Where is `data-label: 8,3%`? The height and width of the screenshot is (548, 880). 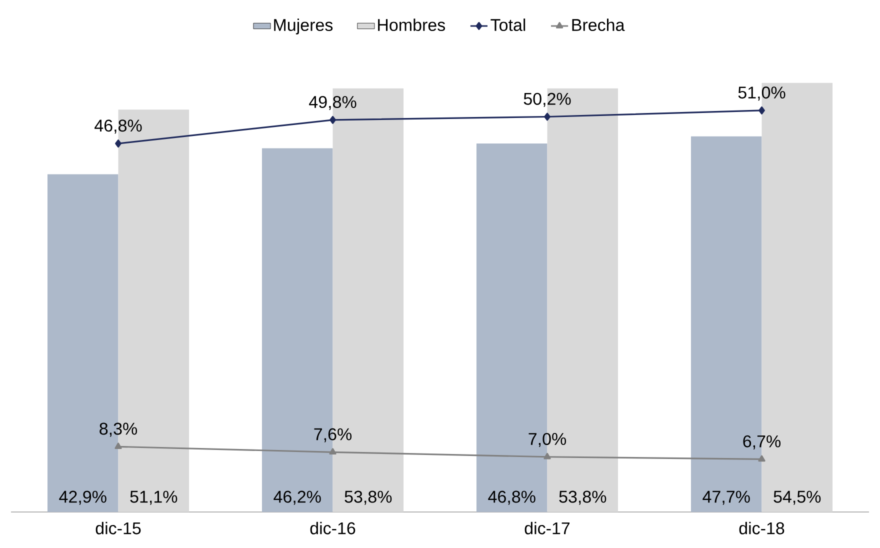 data-label: 8,3% is located at coordinates (119, 429).